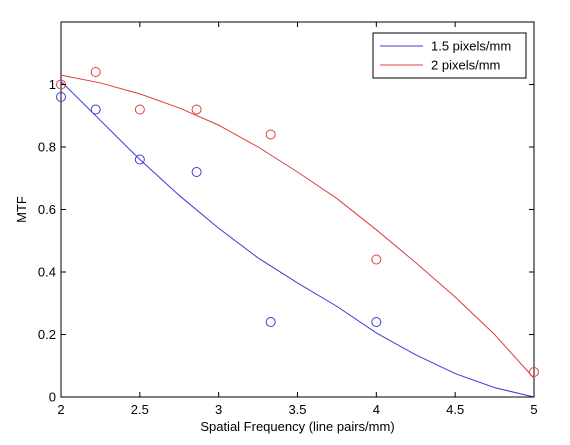 The width and height of the screenshot is (570, 445). What do you see at coordinates (533, 409) in the screenshot?
I see `x-tick-label: 5` at bounding box center [533, 409].